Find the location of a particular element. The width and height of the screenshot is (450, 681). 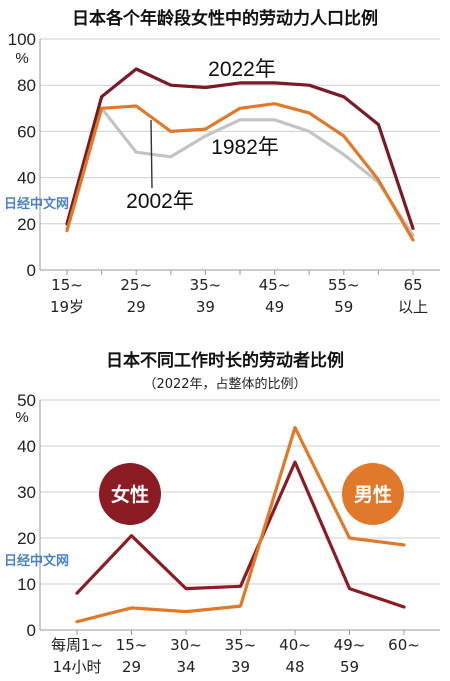

series-badge-male-label: 男性 is located at coordinates (373, 494).